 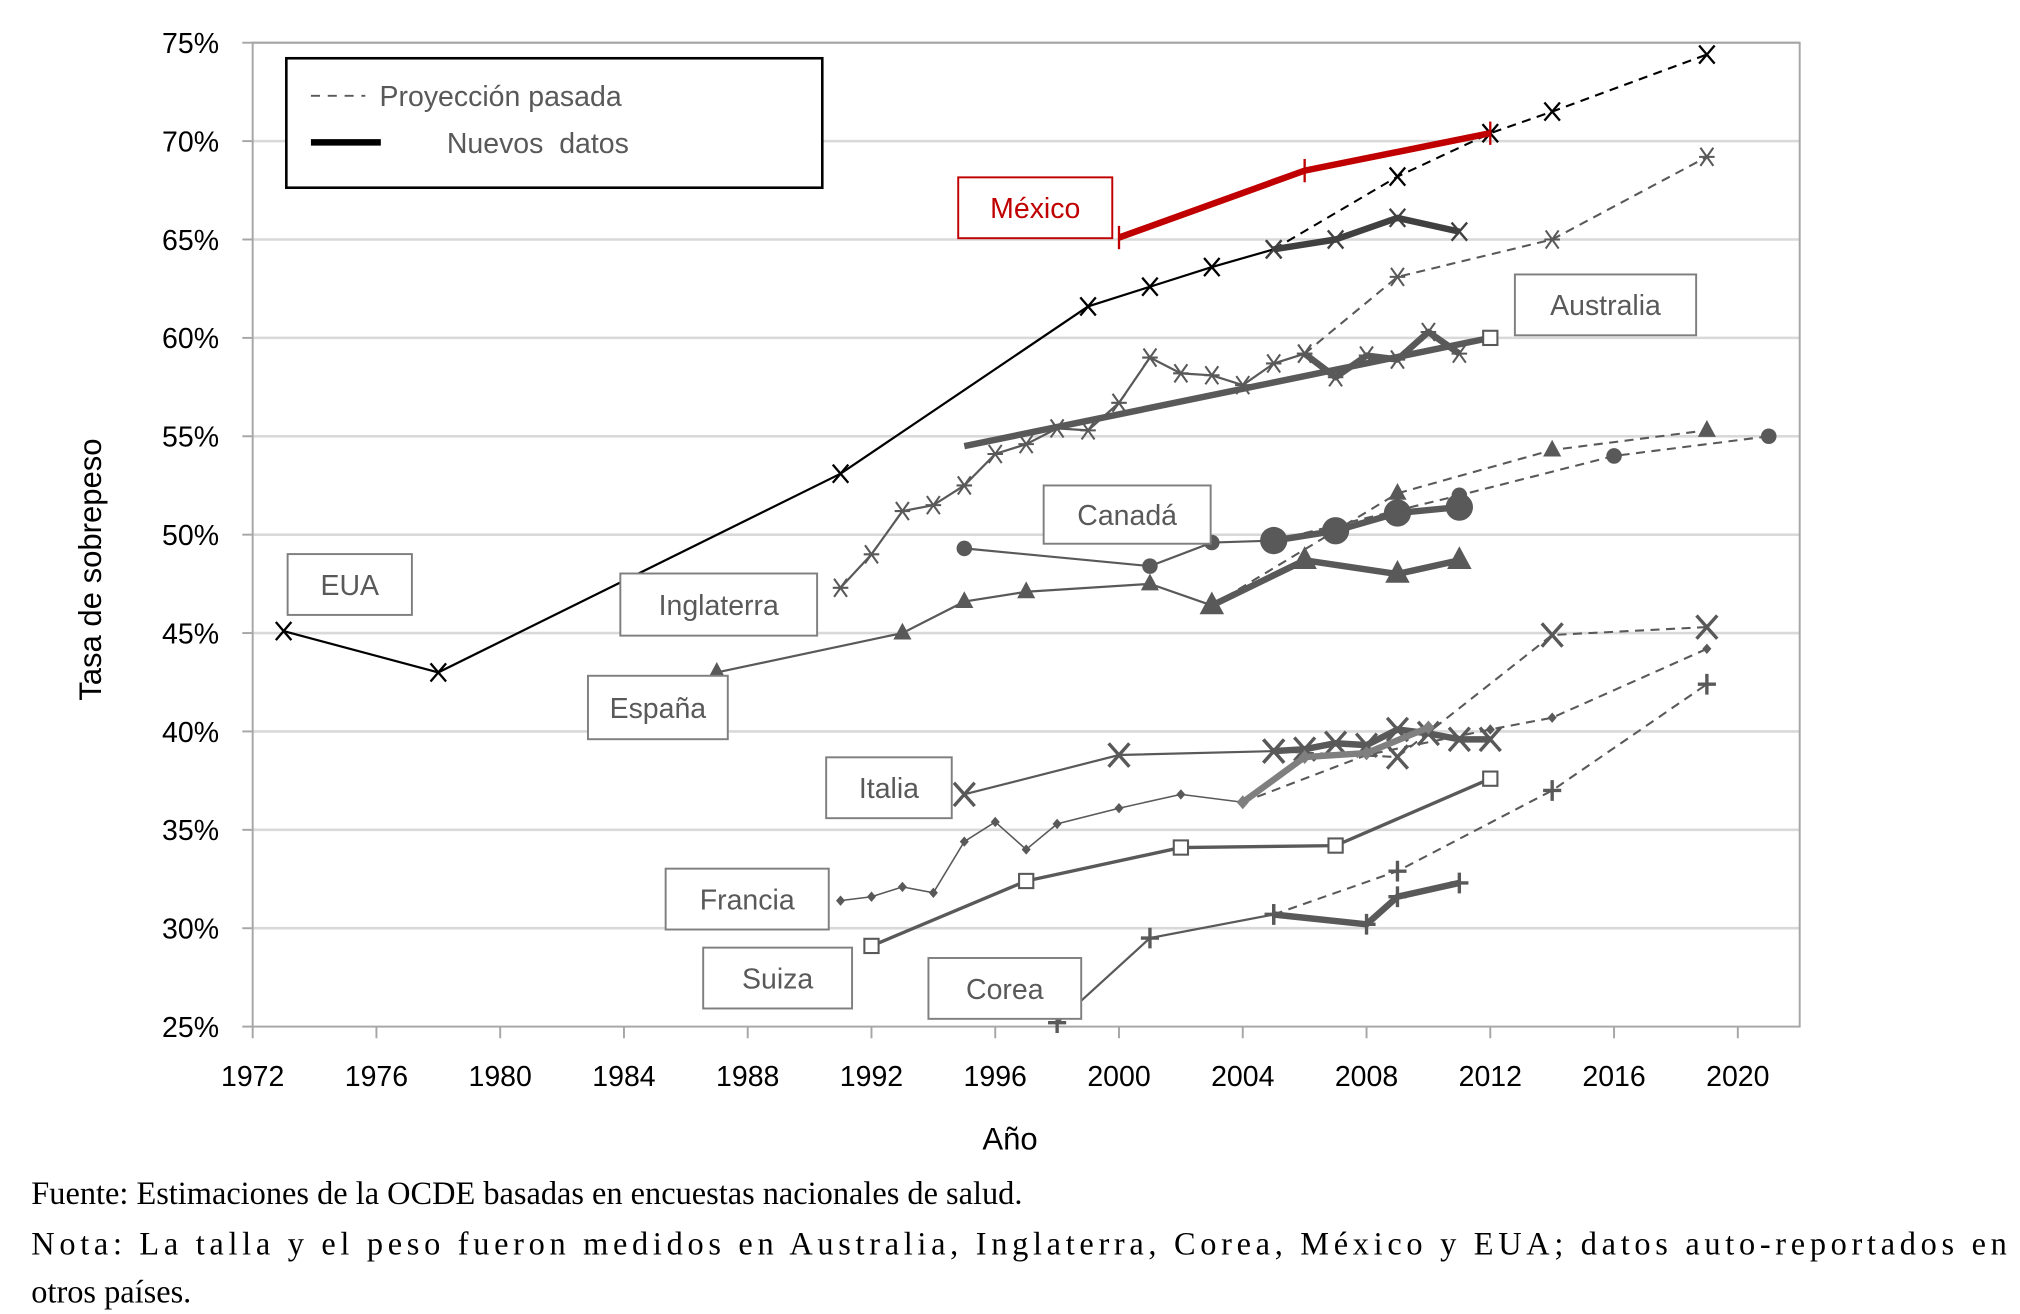 I want to click on series-espana, so click(x=1211, y=549).